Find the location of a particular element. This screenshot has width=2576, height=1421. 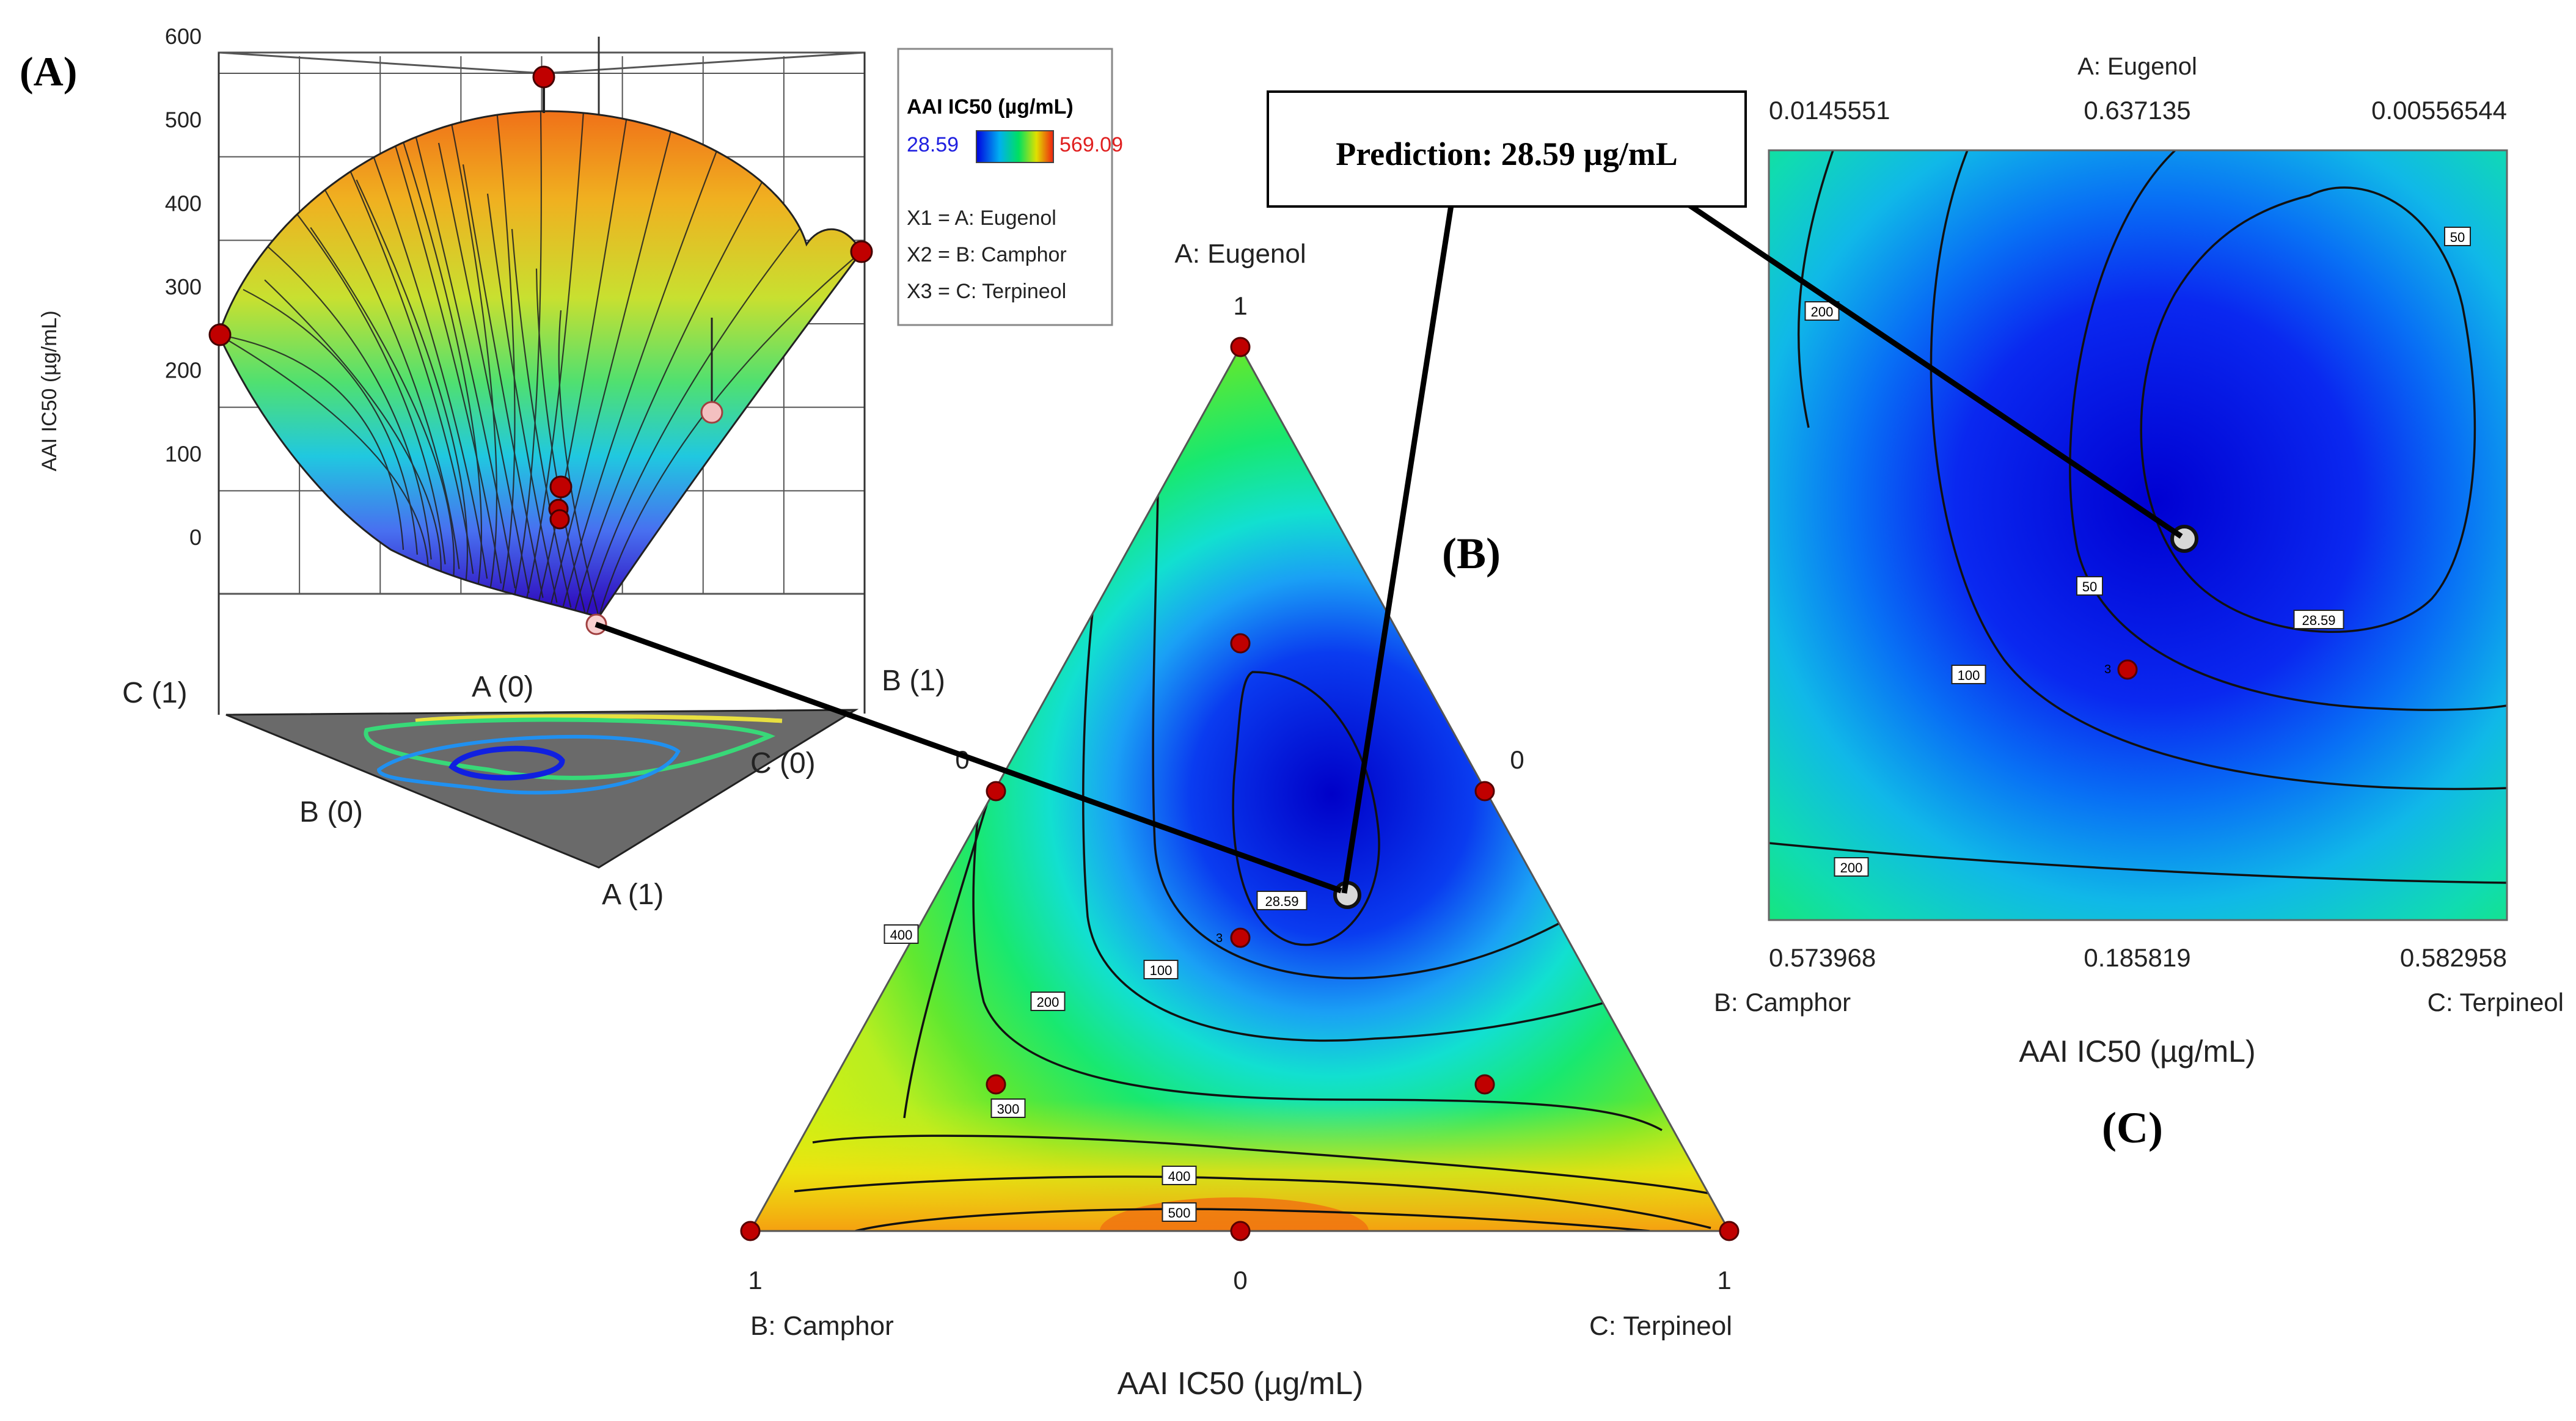

z-tick-labels: 0 100 200 300 400 500 600 is located at coordinates (183, 287).